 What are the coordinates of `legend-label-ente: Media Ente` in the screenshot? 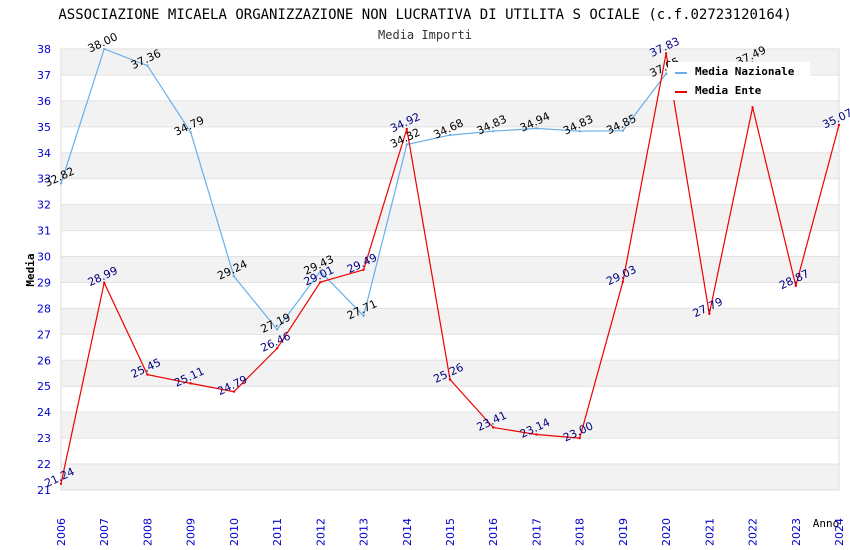 It's located at (728, 90).